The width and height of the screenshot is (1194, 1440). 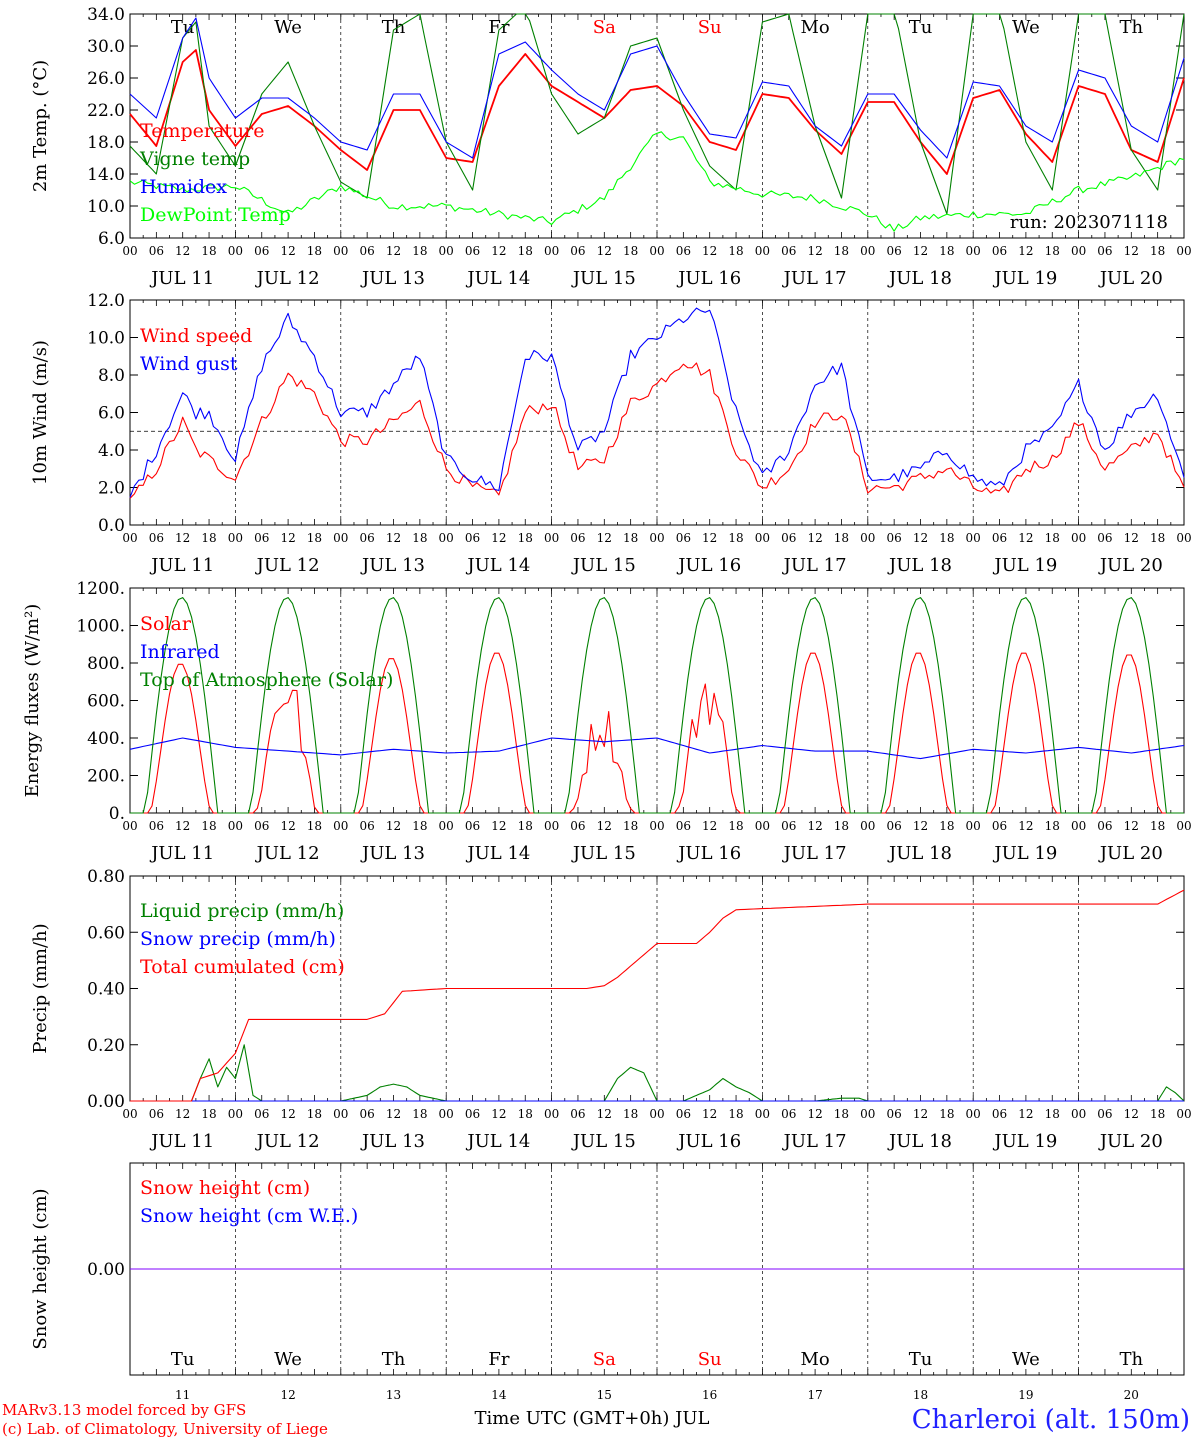 What do you see at coordinates (604, 1359) in the screenshot?
I see `weekday-label: Sa` at bounding box center [604, 1359].